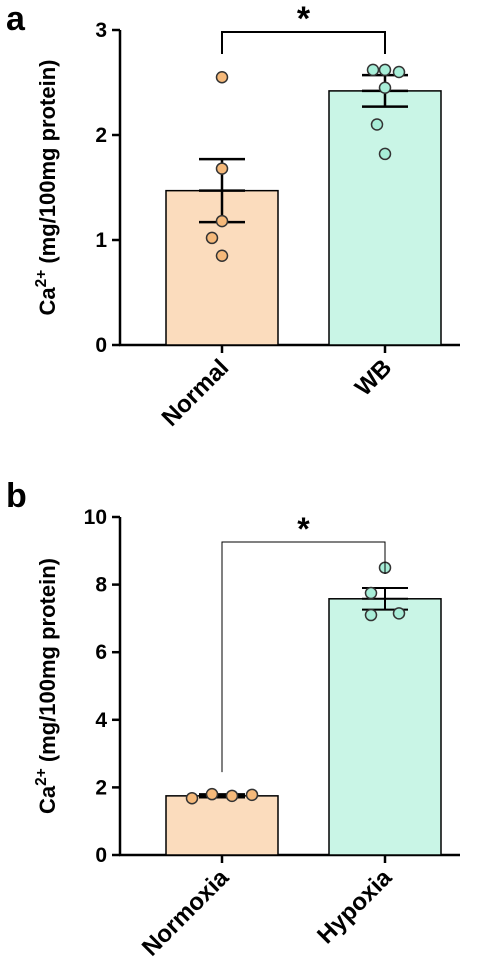 This screenshot has height=980, width=498. What do you see at coordinates (385, 218) in the screenshot?
I see `bar-wb` at bounding box center [385, 218].